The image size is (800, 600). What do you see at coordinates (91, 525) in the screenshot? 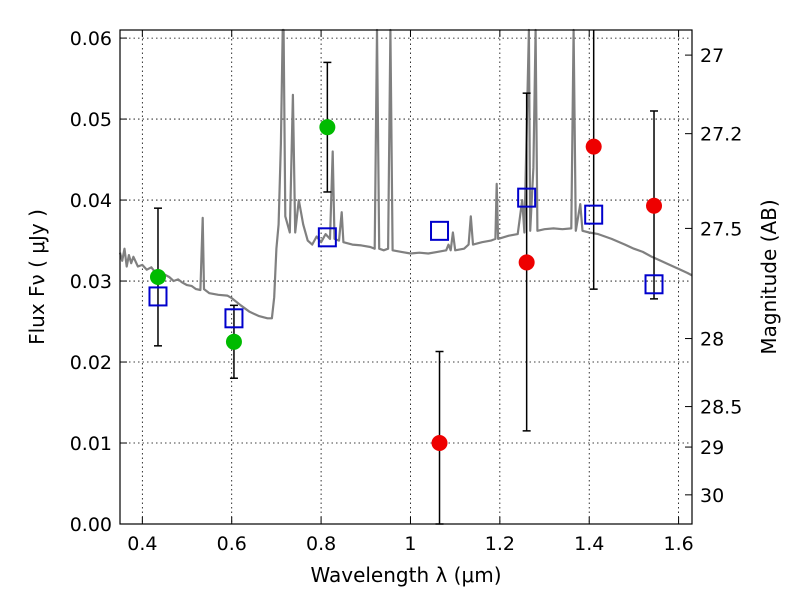
I see `y-tick-label: 0.00` at bounding box center [91, 525].